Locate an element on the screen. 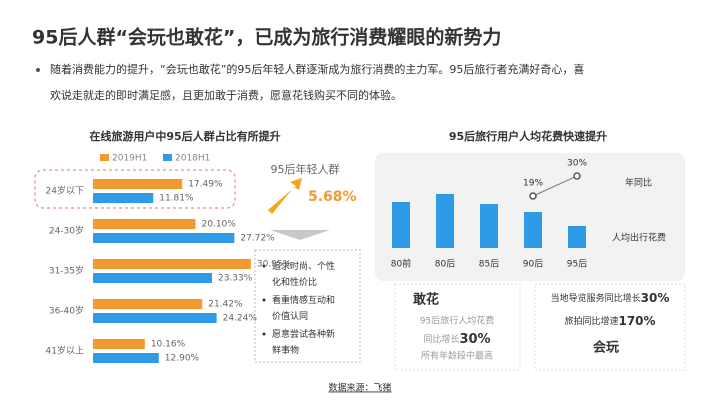 This screenshot has width=720, height=405. highlight-label: 95后年轻人群 is located at coordinates (305, 169).